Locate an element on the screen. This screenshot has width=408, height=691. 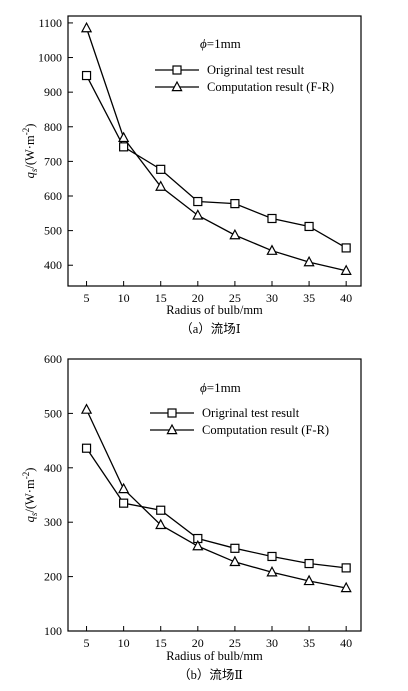
y-tick-label: 900 is located at coordinates (53, 92).